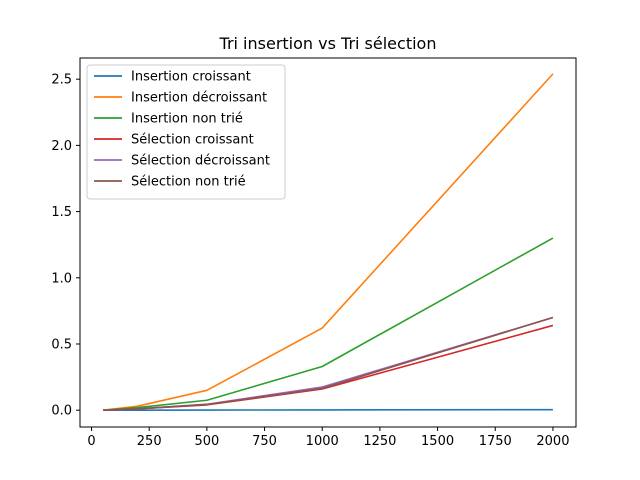  Describe the element at coordinates (199, 98) in the screenshot. I see `legend-label-1: Insertion décroissant` at that location.